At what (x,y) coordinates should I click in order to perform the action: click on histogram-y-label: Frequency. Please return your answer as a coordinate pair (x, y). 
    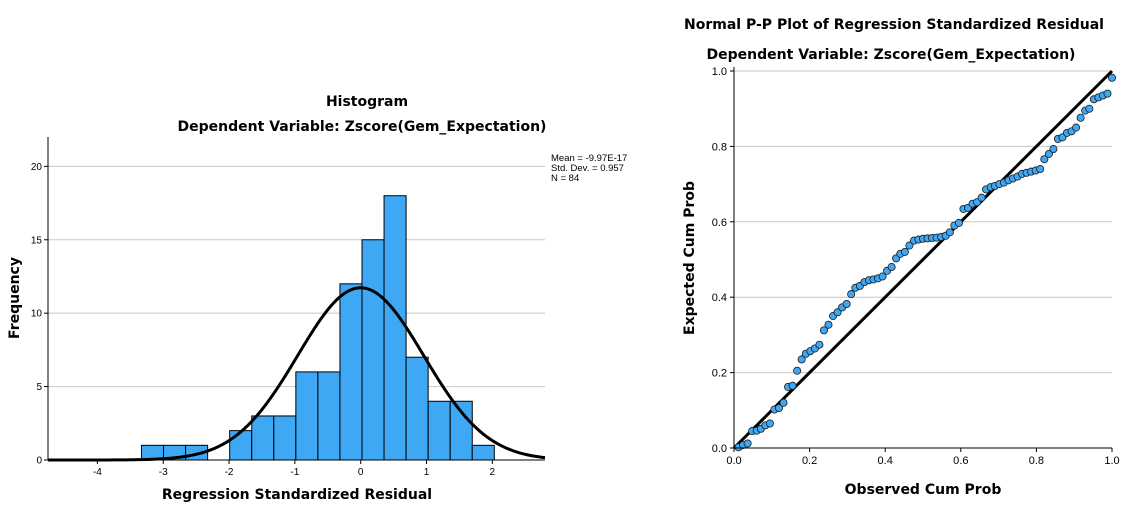
    Looking at the image, I should click on (15, 298).